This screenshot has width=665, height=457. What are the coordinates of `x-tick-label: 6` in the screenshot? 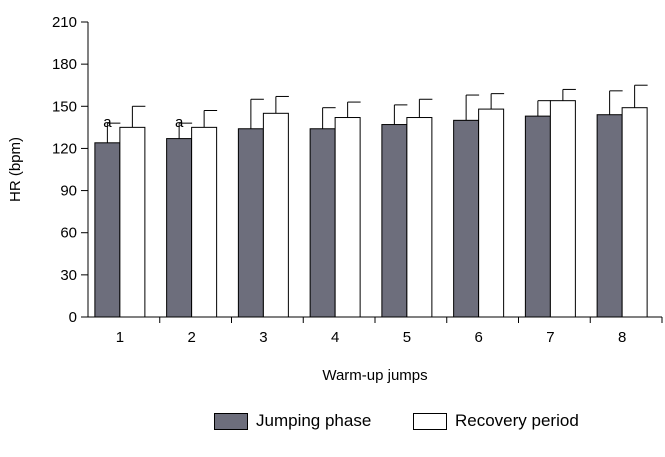 It's located at (478, 337).